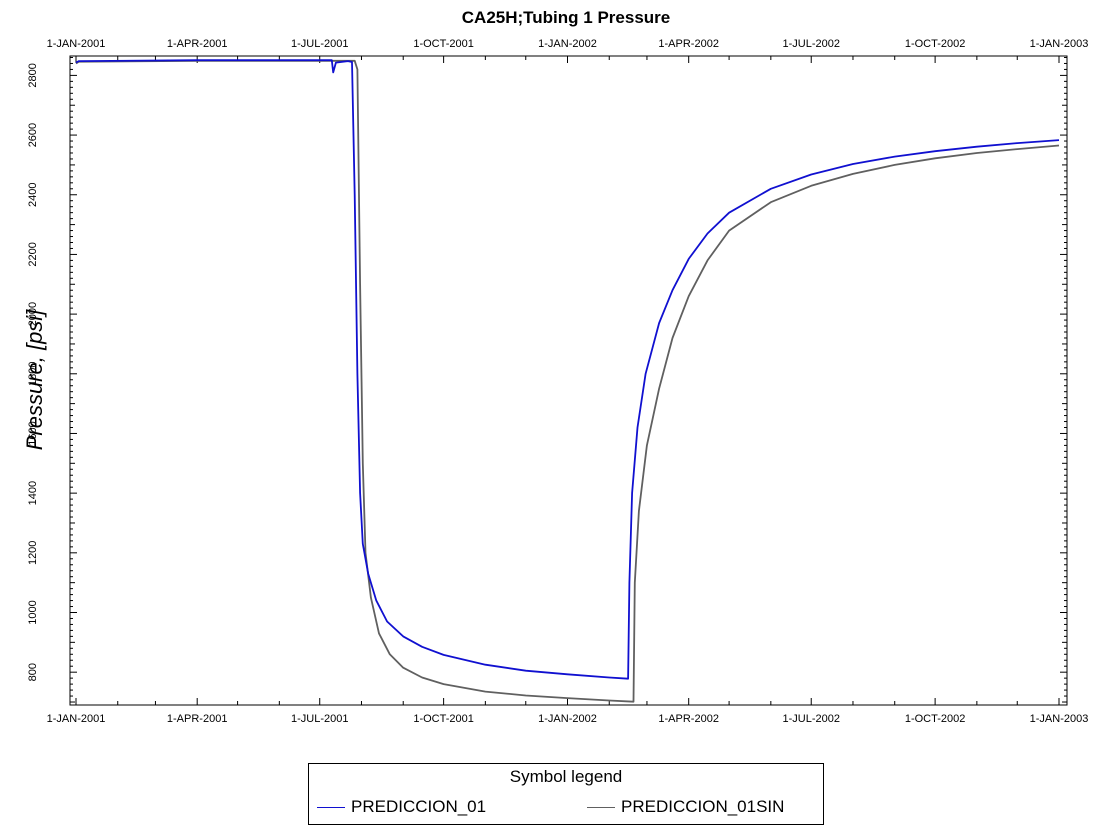 The height and width of the screenshot is (825, 1098). What do you see at coordinates (935, 719) in the screenshot?
I see `x-tick-label-bottom: 1-OCT-2002` at bounding box center [935, 719].